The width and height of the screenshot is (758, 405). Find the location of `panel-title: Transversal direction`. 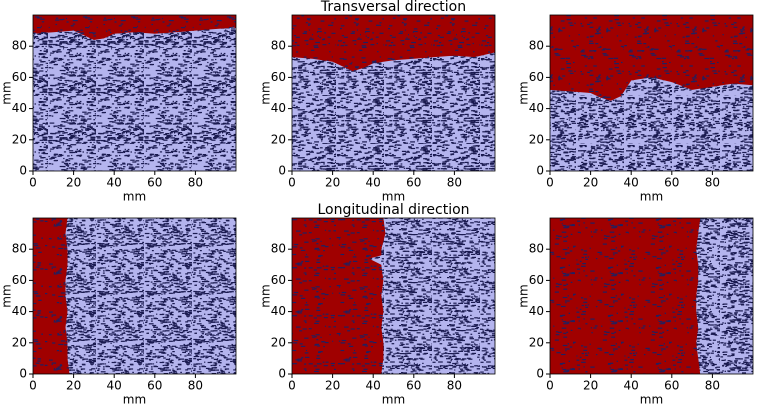

panel-title: Transversal direction is located at coordinates (393, 7).